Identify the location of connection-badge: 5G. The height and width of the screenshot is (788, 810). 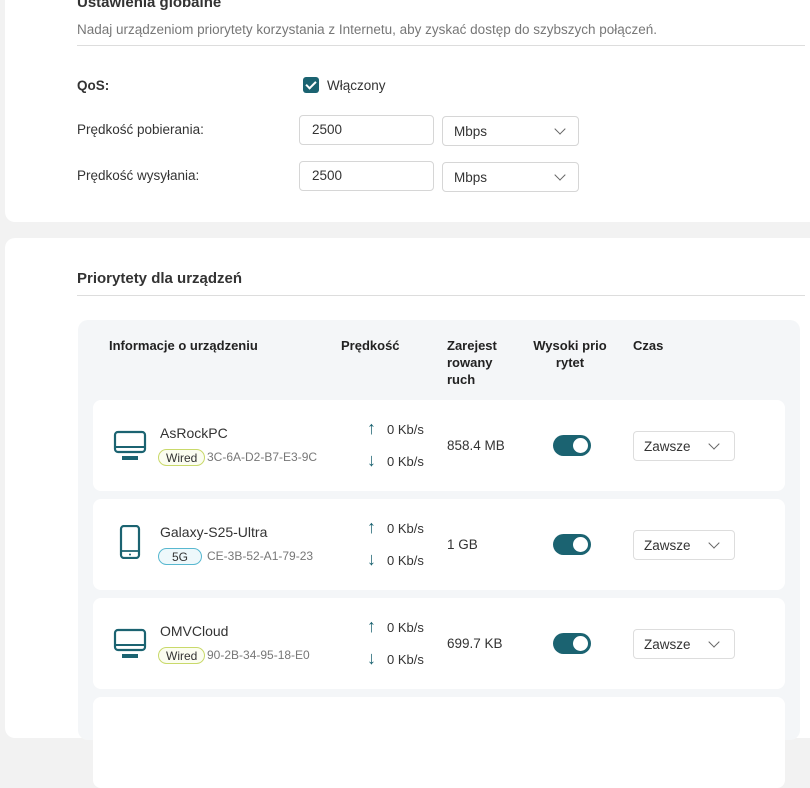
(180, 556).